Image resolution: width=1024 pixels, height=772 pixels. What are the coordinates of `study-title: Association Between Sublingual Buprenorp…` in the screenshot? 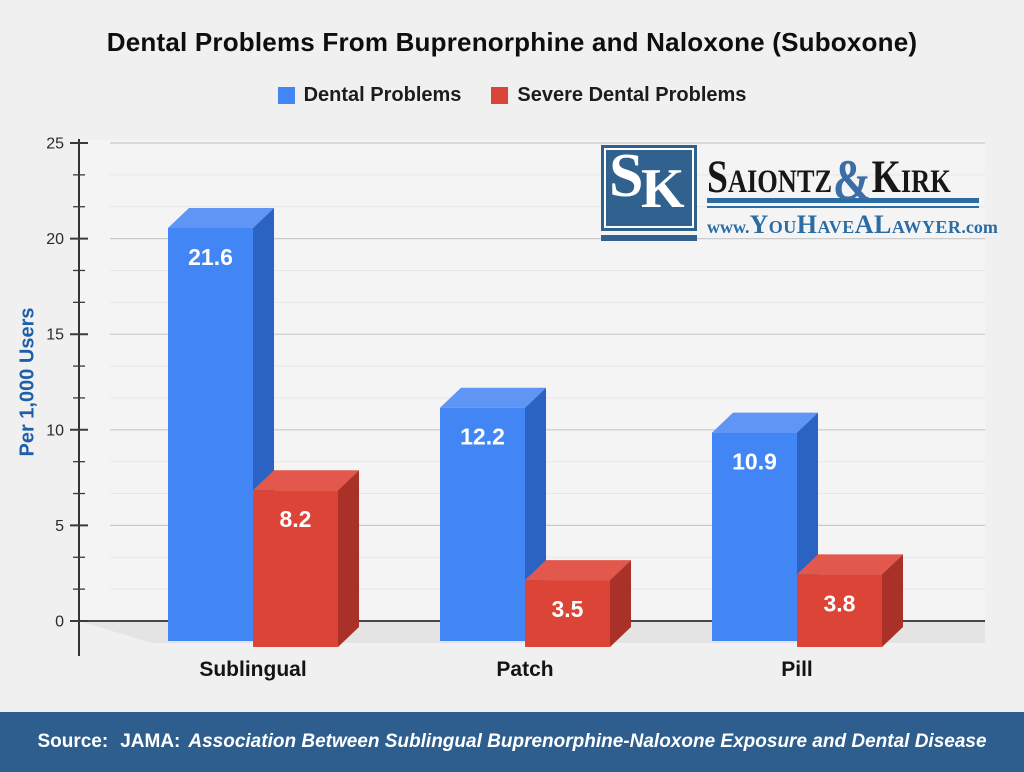 It's located at (587, 741).